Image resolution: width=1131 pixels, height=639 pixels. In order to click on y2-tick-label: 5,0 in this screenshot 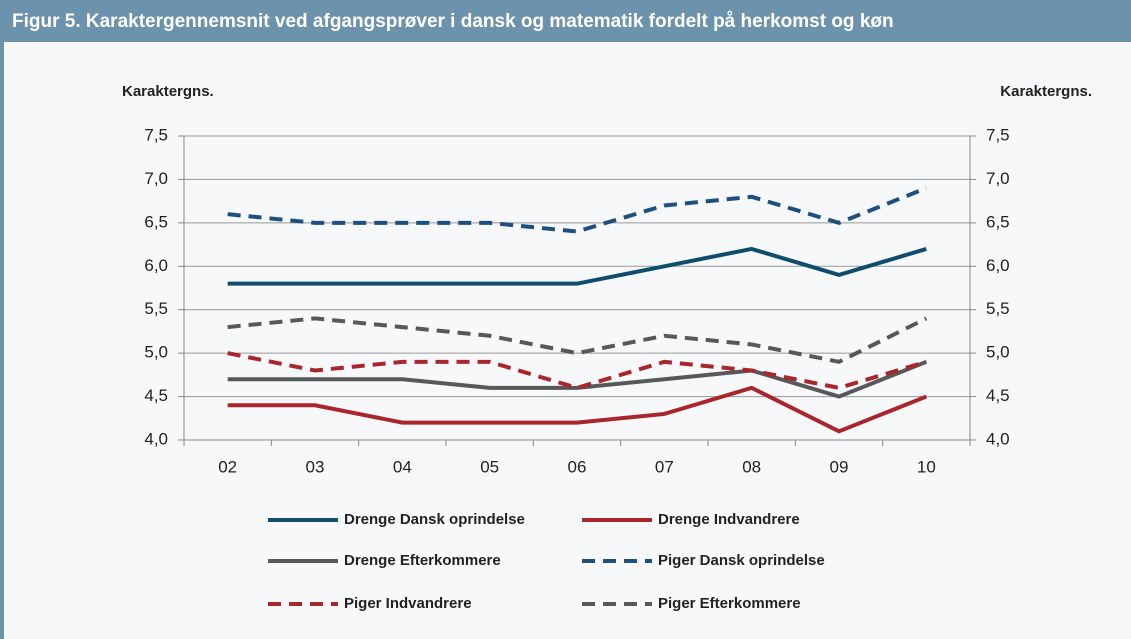, I will do `click(998, 352)`.